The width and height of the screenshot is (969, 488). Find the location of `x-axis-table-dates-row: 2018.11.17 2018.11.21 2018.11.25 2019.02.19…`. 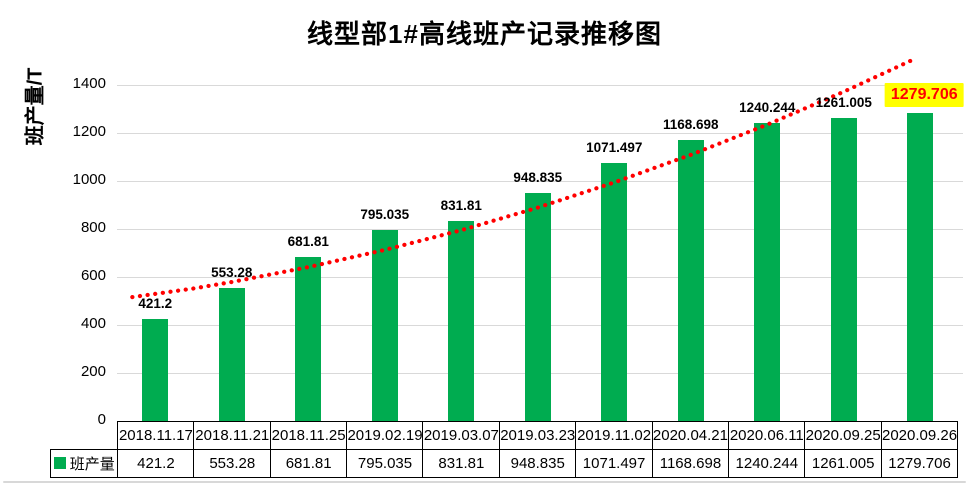

x-axis-table-dates-row: 2018.11.17 2018.11.21 2018.11.25 2019.02.19… is located at coordinates (538, 435).